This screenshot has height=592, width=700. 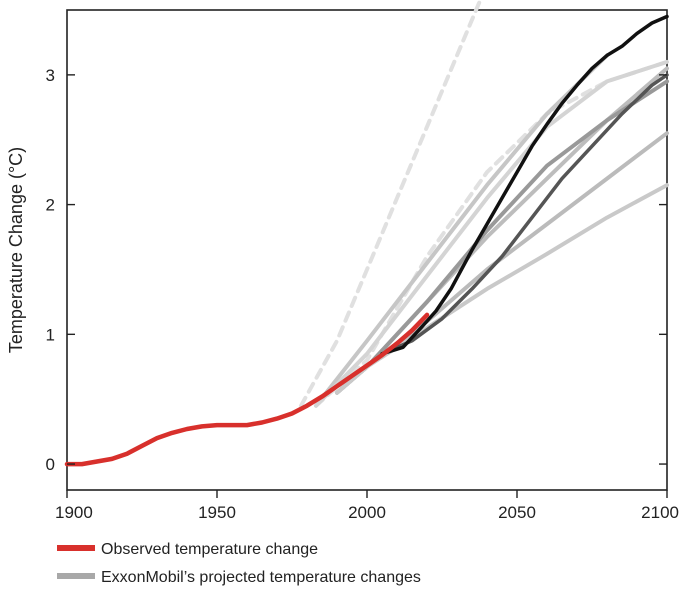 What do you see at coordinates (50, 205) in the screenshot?
I see `y-tick-label: 2` at bounding box center [50, 205].